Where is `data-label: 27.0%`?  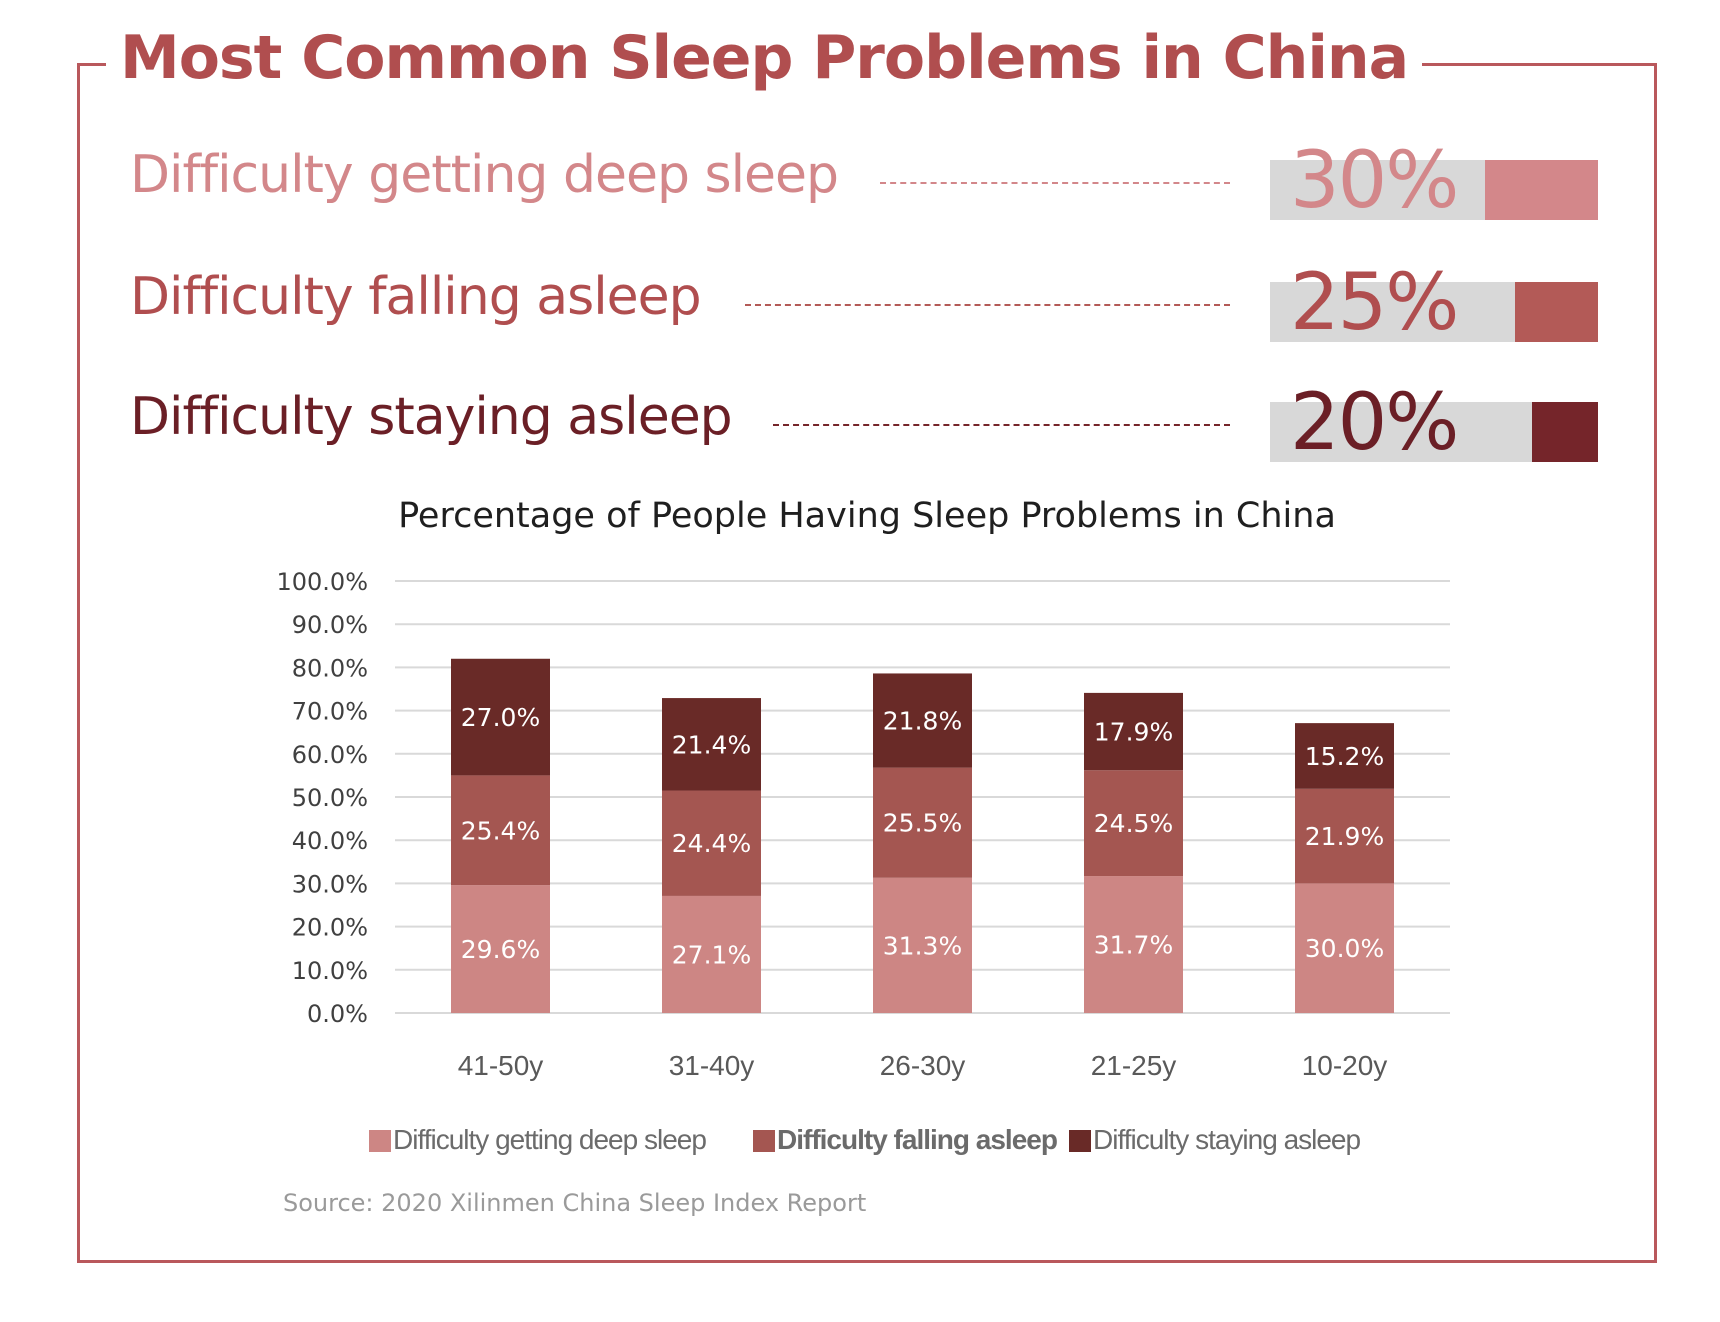 data-label: 27.0% is located at coordinates (500, 717).